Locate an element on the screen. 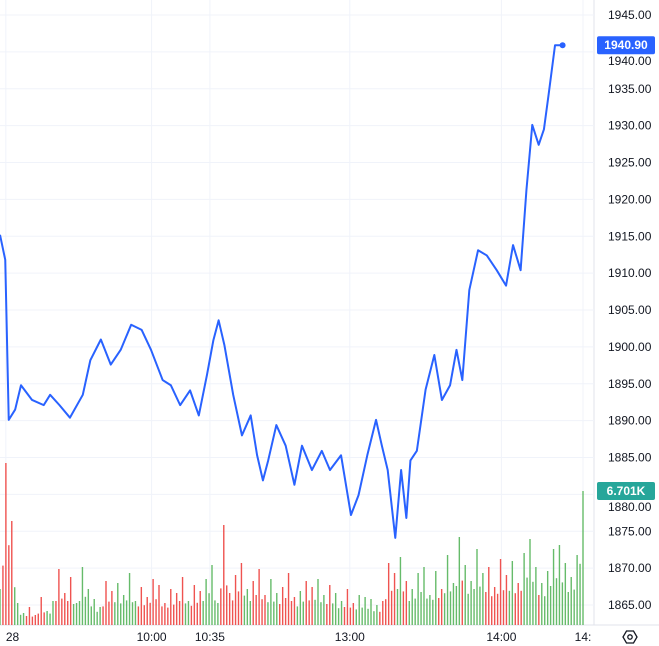 The image size is (659, 646). settings-icon is located at coordinates (630, 637).